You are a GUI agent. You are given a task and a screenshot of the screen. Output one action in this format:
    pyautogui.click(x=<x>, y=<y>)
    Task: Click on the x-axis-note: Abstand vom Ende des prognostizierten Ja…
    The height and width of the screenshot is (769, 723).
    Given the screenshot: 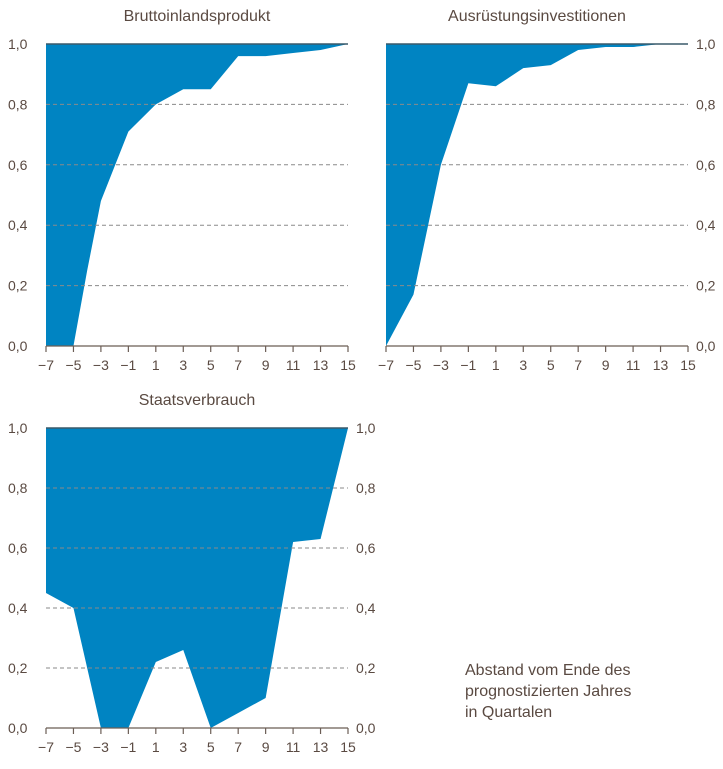 What is the action you would take?
    pyautogui.click(x=585, y=691)
    